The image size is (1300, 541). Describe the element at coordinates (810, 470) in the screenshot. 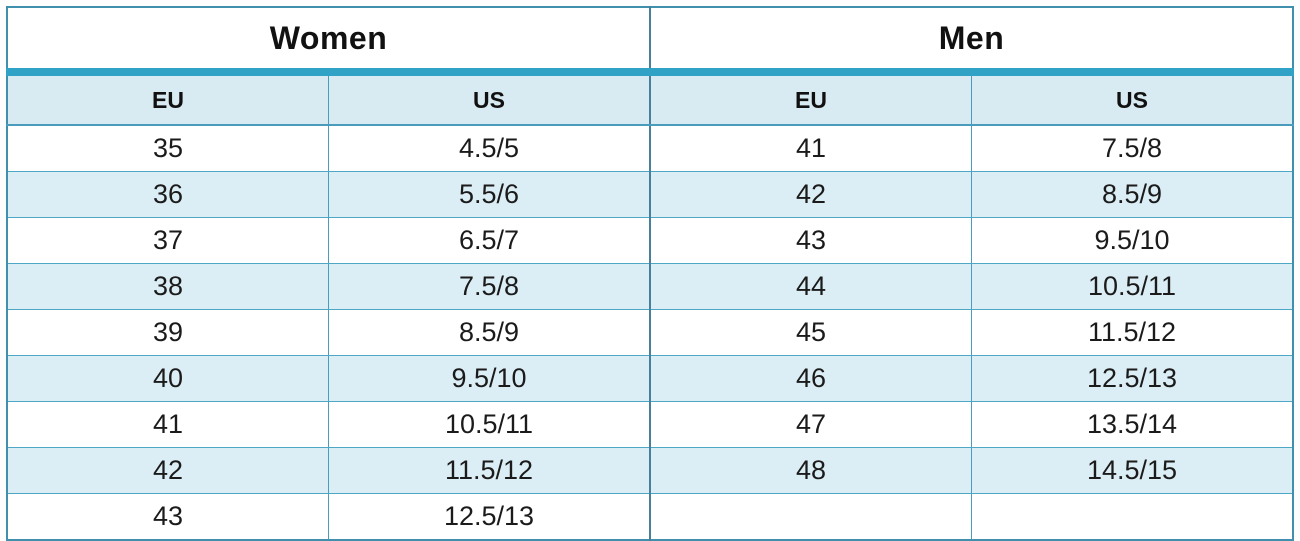

I see `cell-men-eu: 48` at that location.